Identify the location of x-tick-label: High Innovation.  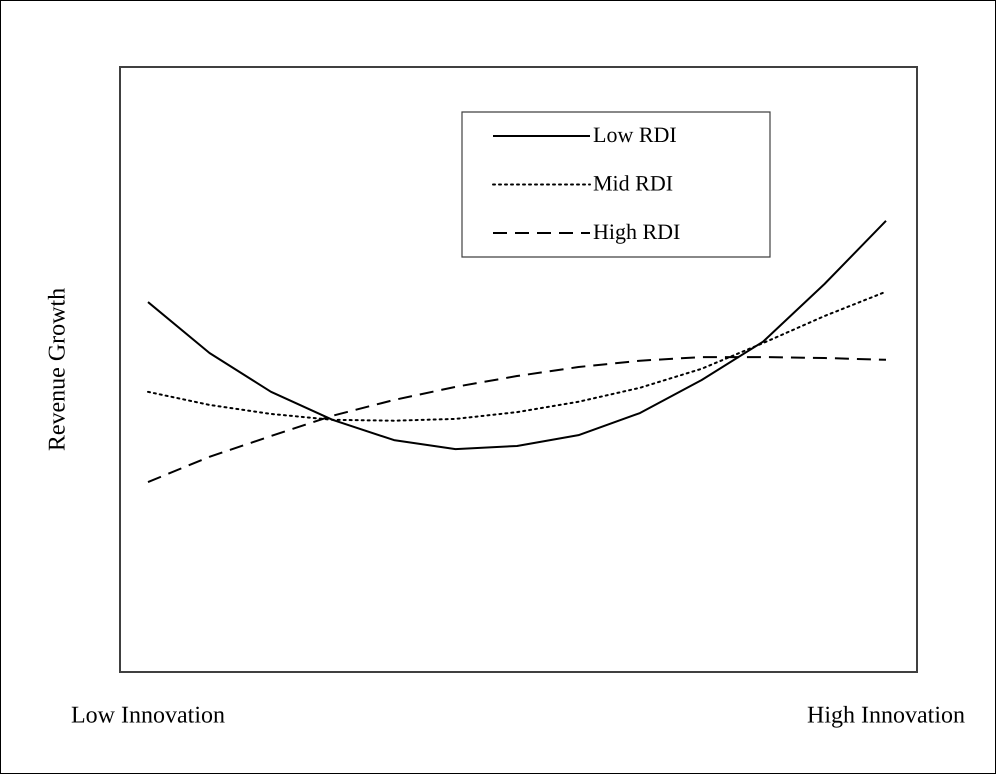
(886, 715).